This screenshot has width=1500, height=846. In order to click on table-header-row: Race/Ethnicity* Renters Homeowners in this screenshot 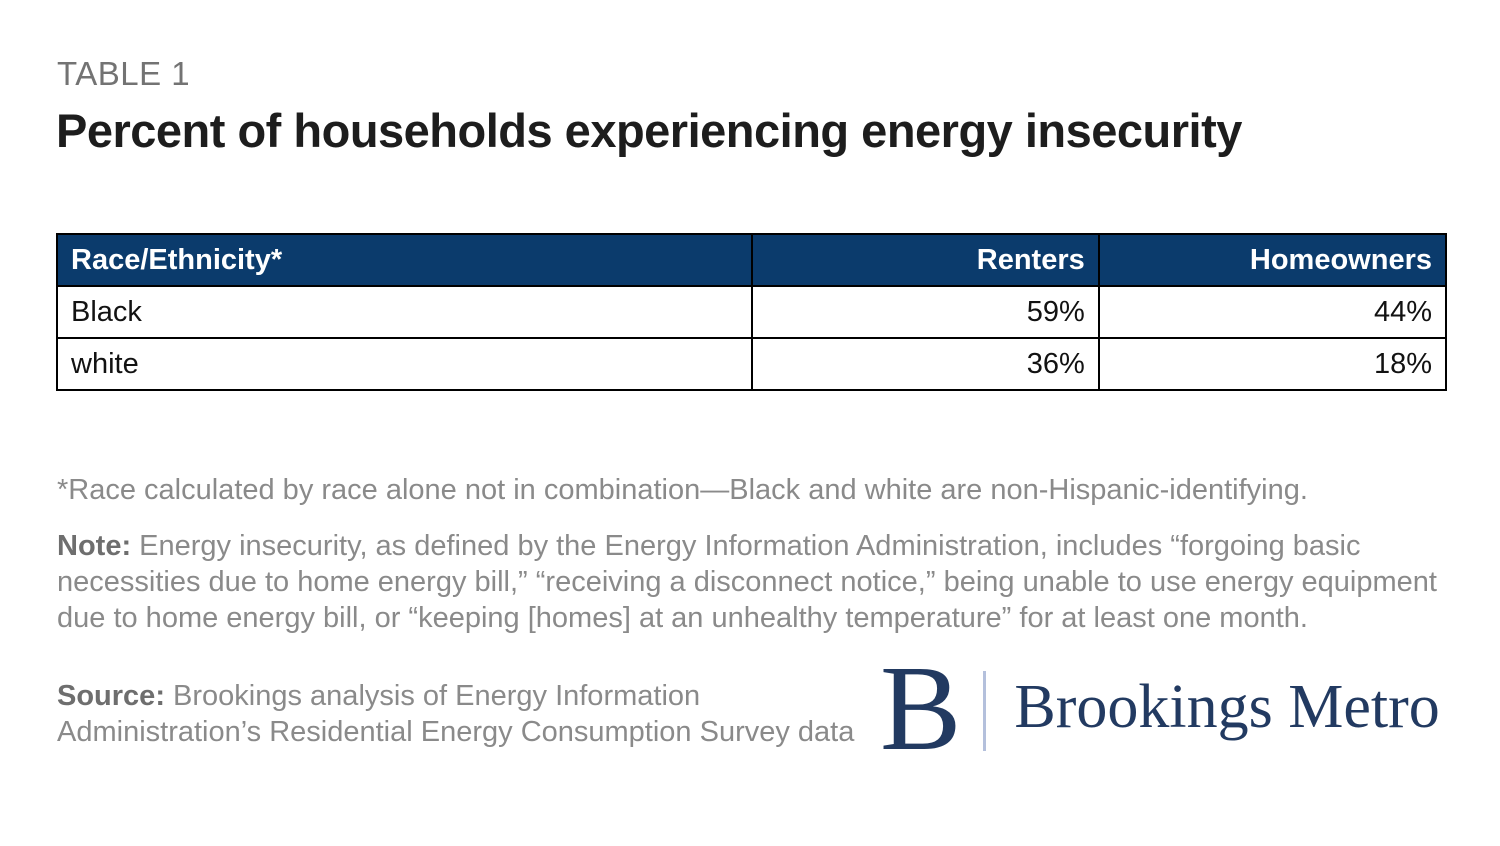, I will do `click(752, 260)`.